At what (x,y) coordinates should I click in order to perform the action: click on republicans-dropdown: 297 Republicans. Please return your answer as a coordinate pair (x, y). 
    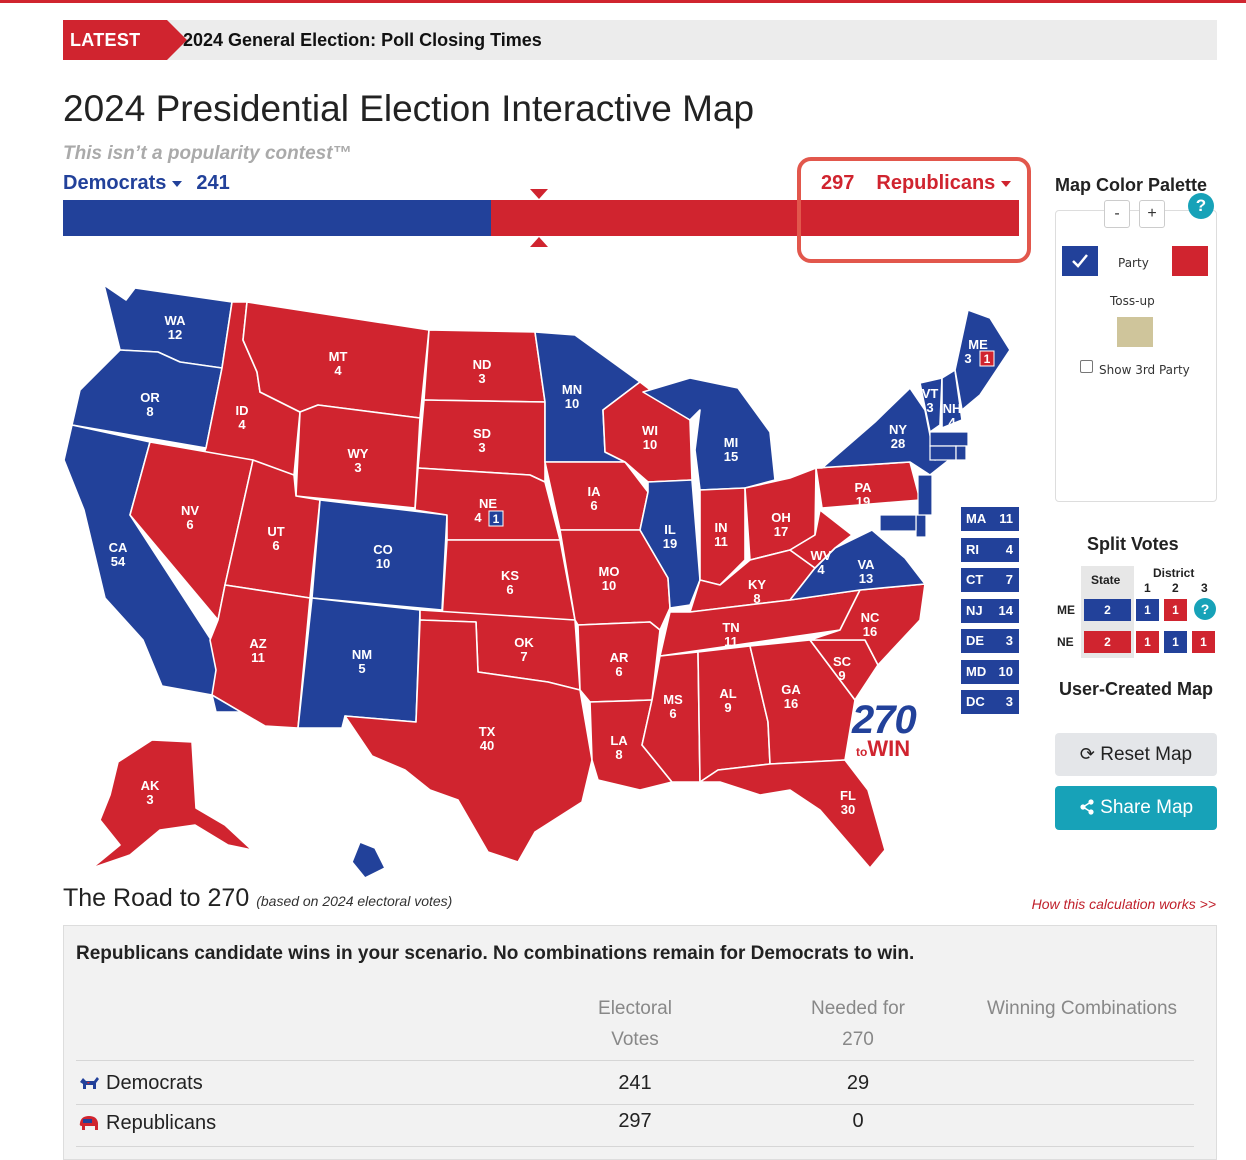
    Looking at the image, I should click on (916, 183).